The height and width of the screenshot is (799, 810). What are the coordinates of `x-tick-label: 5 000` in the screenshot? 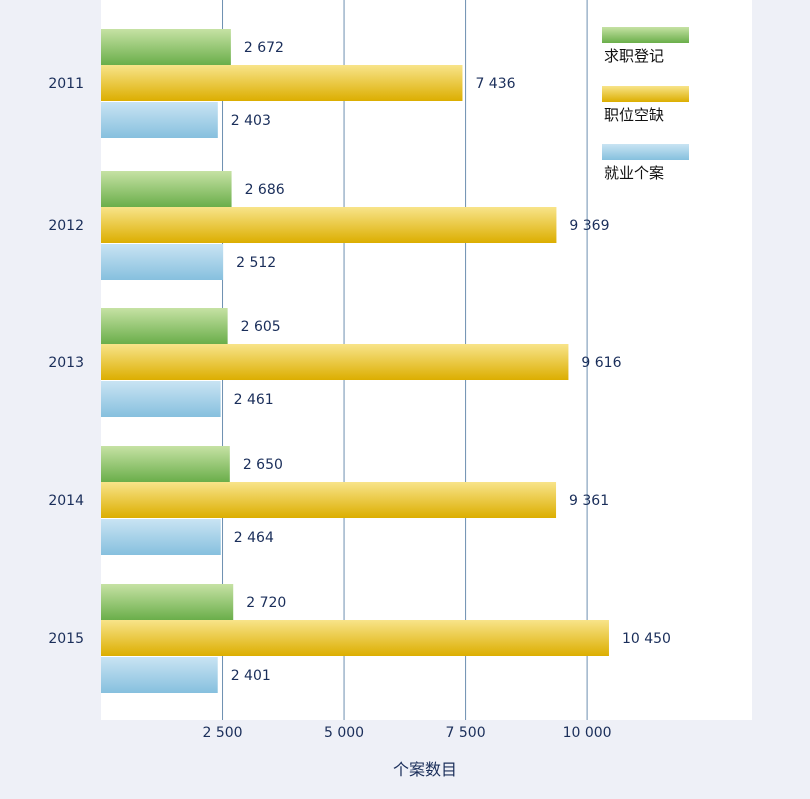 It's located at (344, 733).